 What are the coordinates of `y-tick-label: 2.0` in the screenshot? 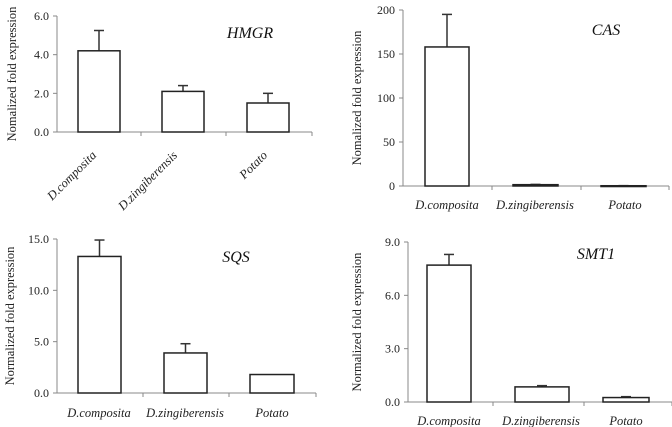 It's located at (41, 93).